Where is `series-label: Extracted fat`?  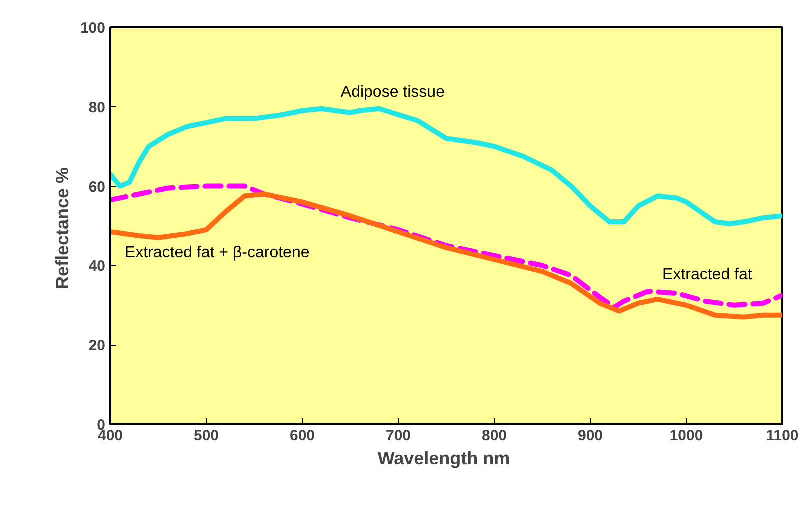 series-label: Extracted fat is located at coordinates (707, 275).